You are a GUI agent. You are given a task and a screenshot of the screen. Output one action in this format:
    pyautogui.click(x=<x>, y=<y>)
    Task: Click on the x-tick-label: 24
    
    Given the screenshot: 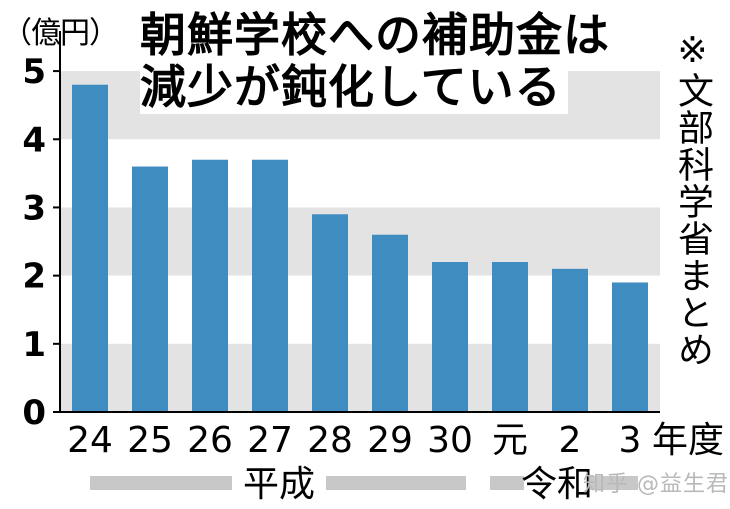 What is the action you would take?
    pyautogui.click(x=90, y=440)
    